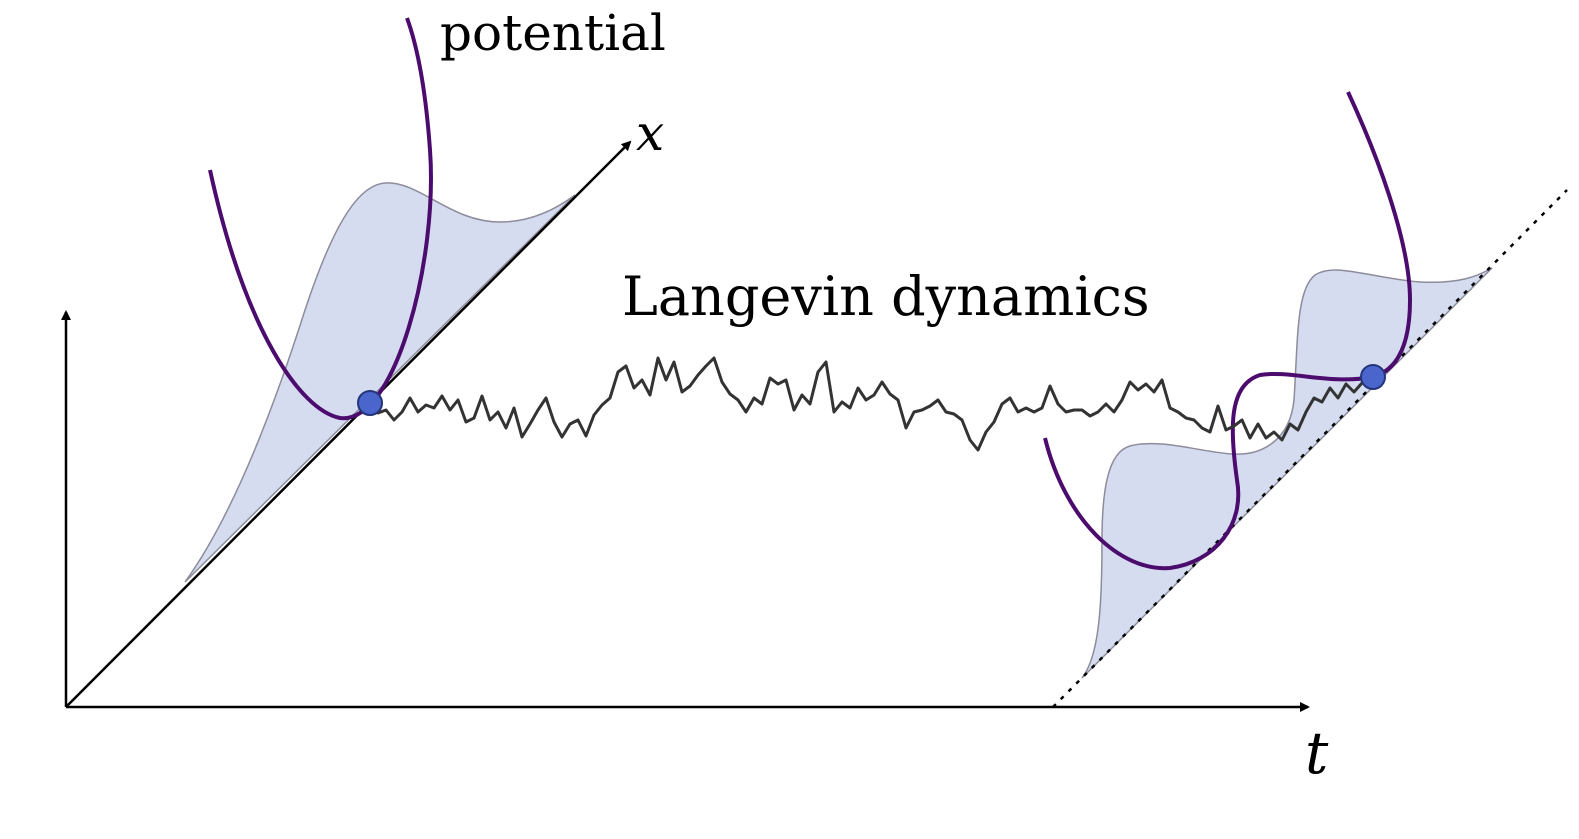 This screenshot has height=839, width=1579. Describe the element at coordinates (370, 403) in the screenshot. I see `initial-particle` at that location.